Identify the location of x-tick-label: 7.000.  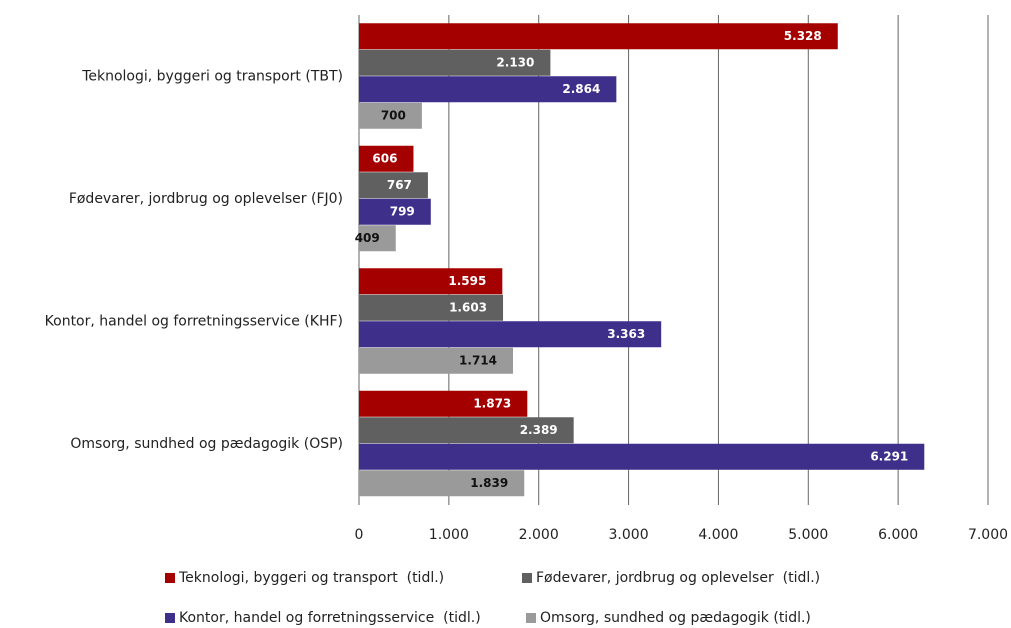
(988, 535).